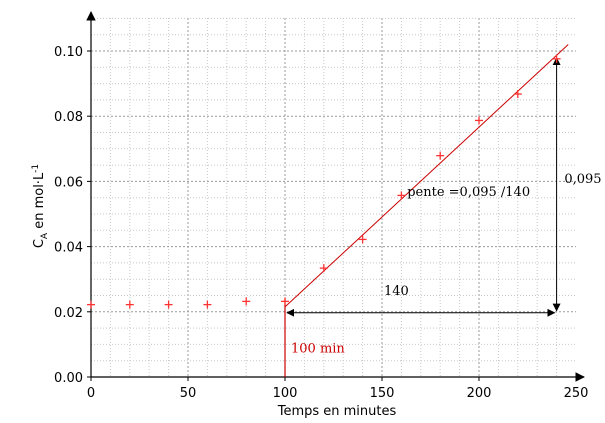 This screenshot has height=423, width=605. What do you see at coordinates (479, 393) in the screenshot?
I see `x-tick-label: 200` at bounding box center [479, 393].